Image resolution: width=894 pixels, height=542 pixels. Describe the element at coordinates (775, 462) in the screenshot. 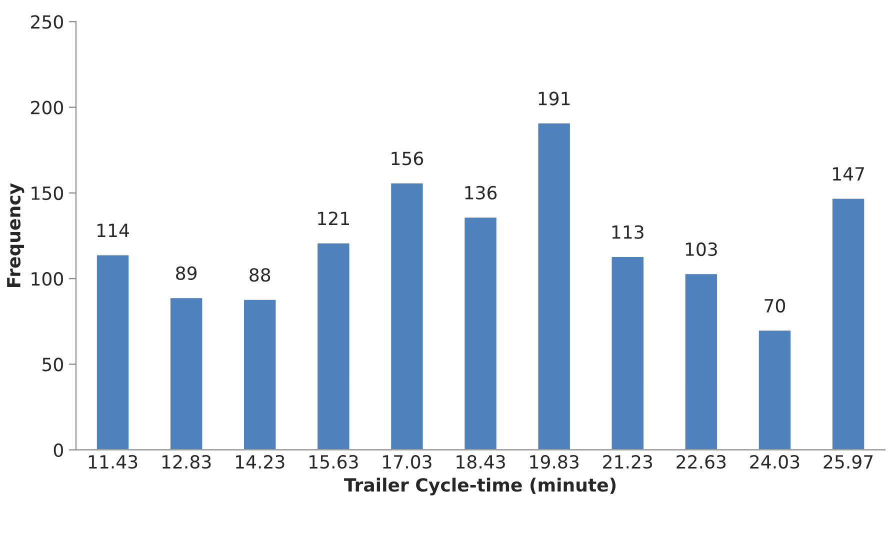

I see `x-tick-label: 24.03` at that location.